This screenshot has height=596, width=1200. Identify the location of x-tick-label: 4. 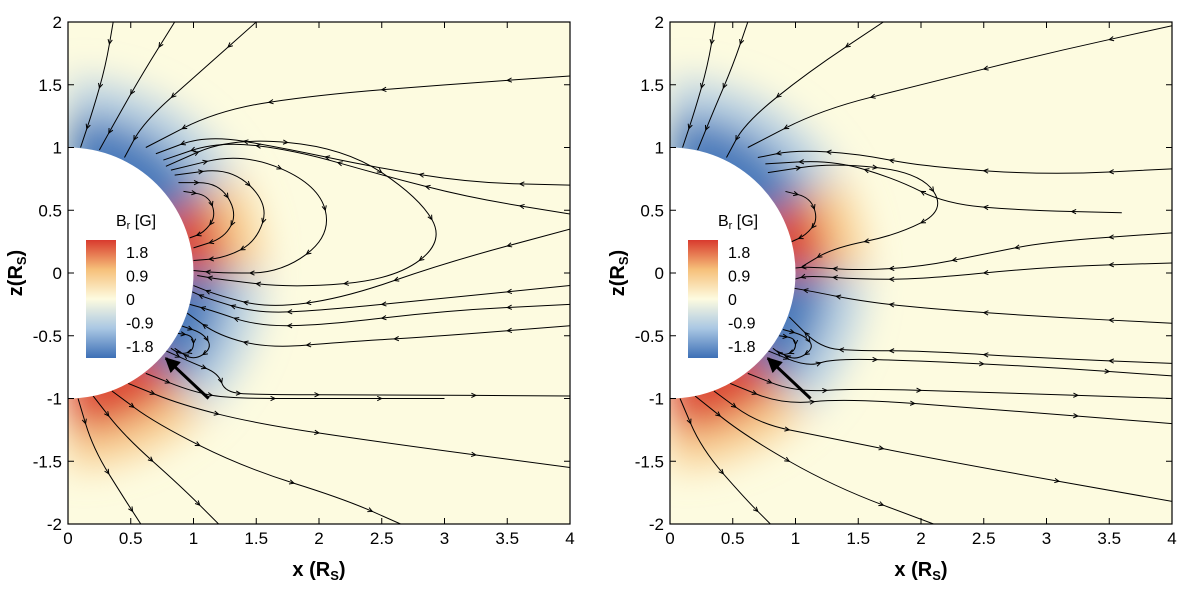
(1171, 538).